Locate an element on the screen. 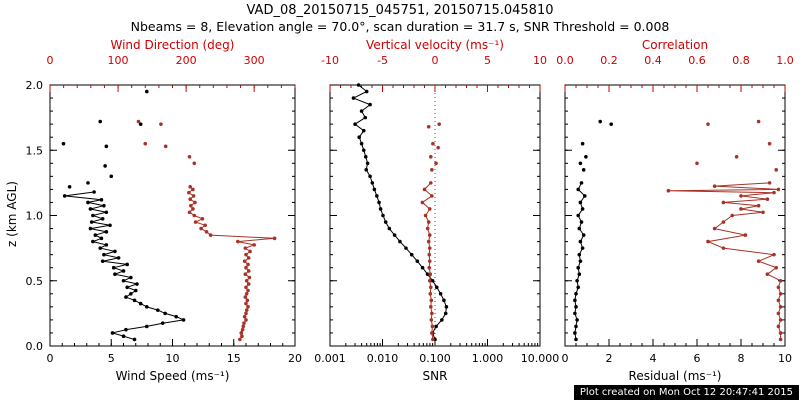 The image size is (800, 400). svg-text: 0.8 is located at coordinates (741, 60).